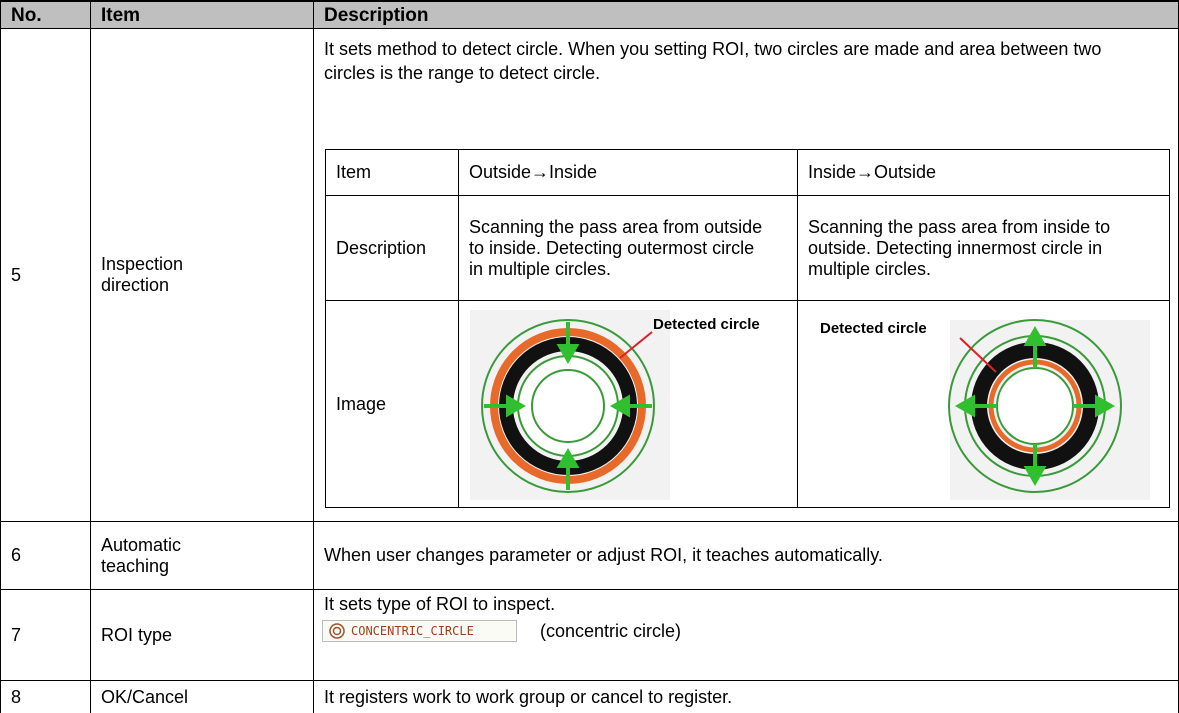 Image resolution: width=1179 pixels, height=713 pixels. What do you see at coordinates (337, 631) in the screenshot?
I see `widget-icon` at bounding box center [337, 631].